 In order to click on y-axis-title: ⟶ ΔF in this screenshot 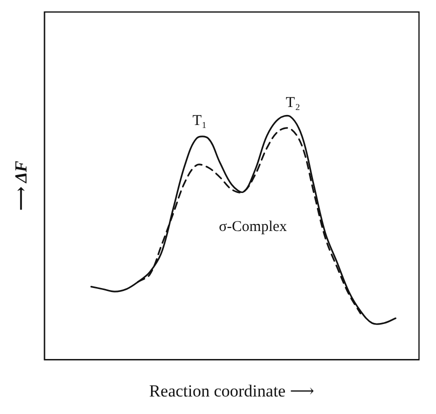, I will do `click(21, 185)`.